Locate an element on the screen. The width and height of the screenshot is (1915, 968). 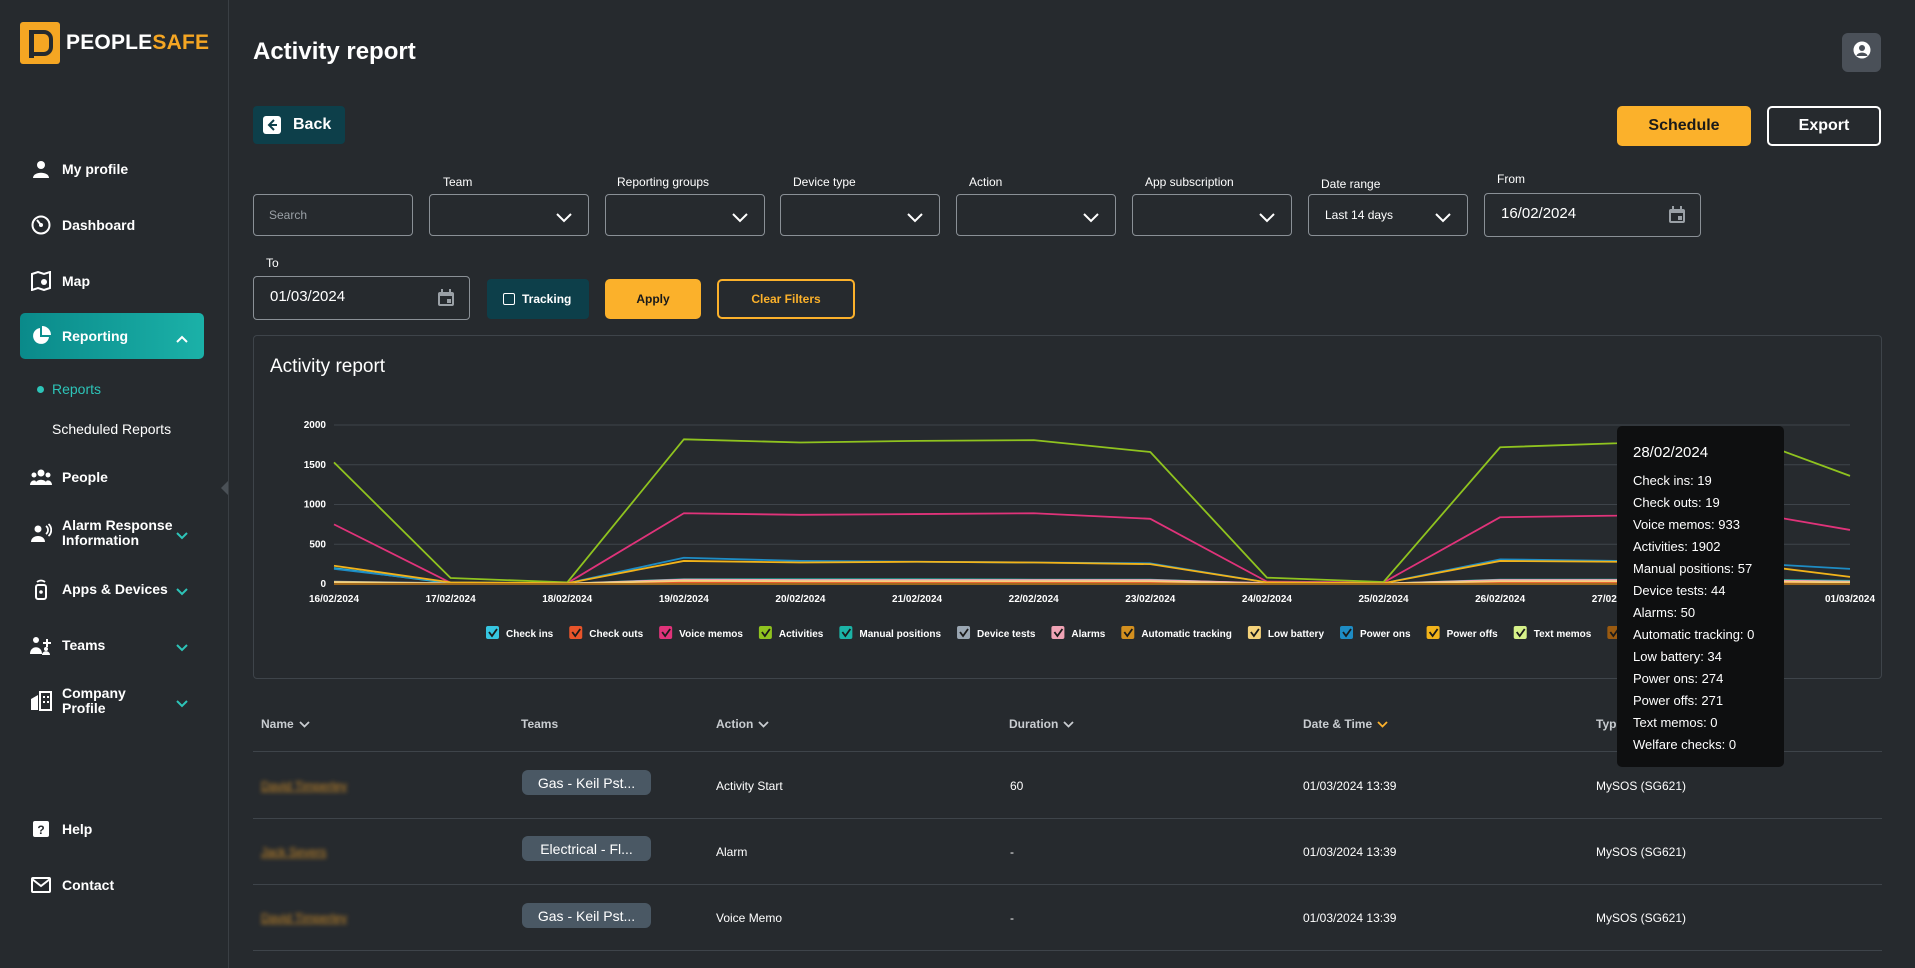
row-name-link: Jack Severs is located at coordinates (294, 852).